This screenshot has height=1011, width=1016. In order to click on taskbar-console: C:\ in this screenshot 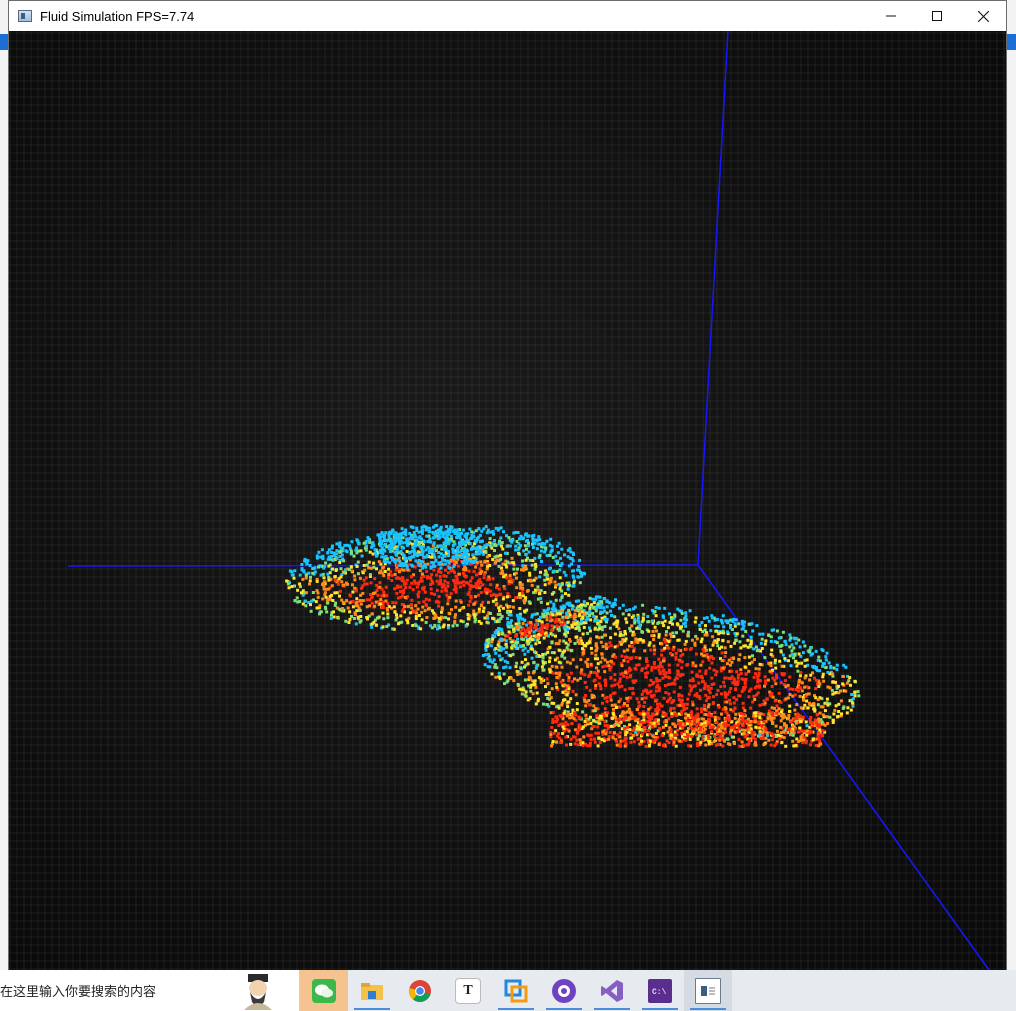, I will do `click(660, 990)`.